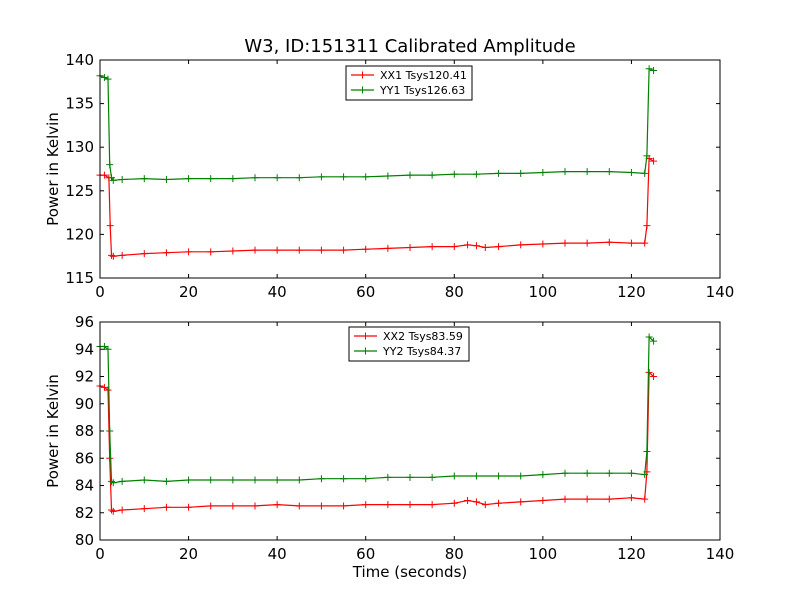 The image size is (800, 600). What do you see at coordinates (631, 554) in the screenshot?
I see `x-tick-label: 120` at bounding box center [631, 554].